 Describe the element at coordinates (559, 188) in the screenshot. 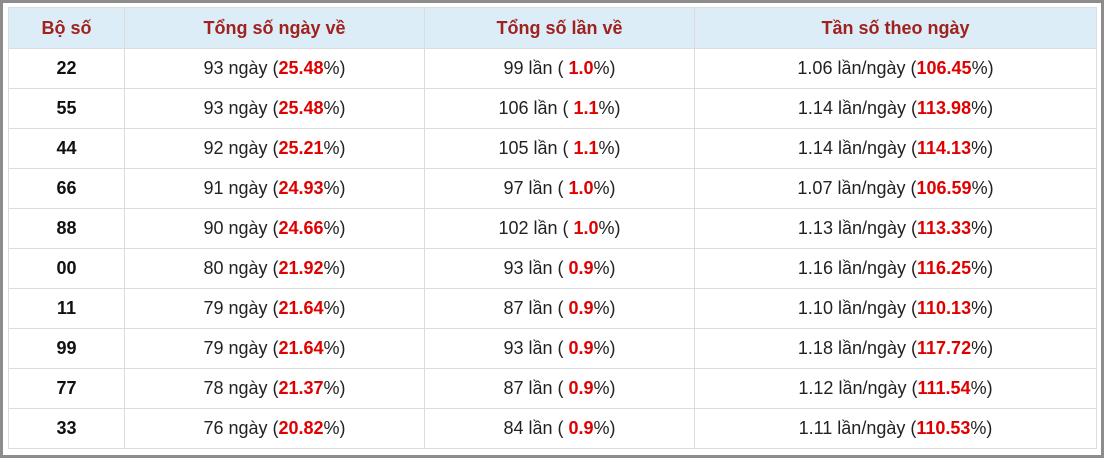

I see `stat-cell: 97 lần ( 1.0%)` at that location.